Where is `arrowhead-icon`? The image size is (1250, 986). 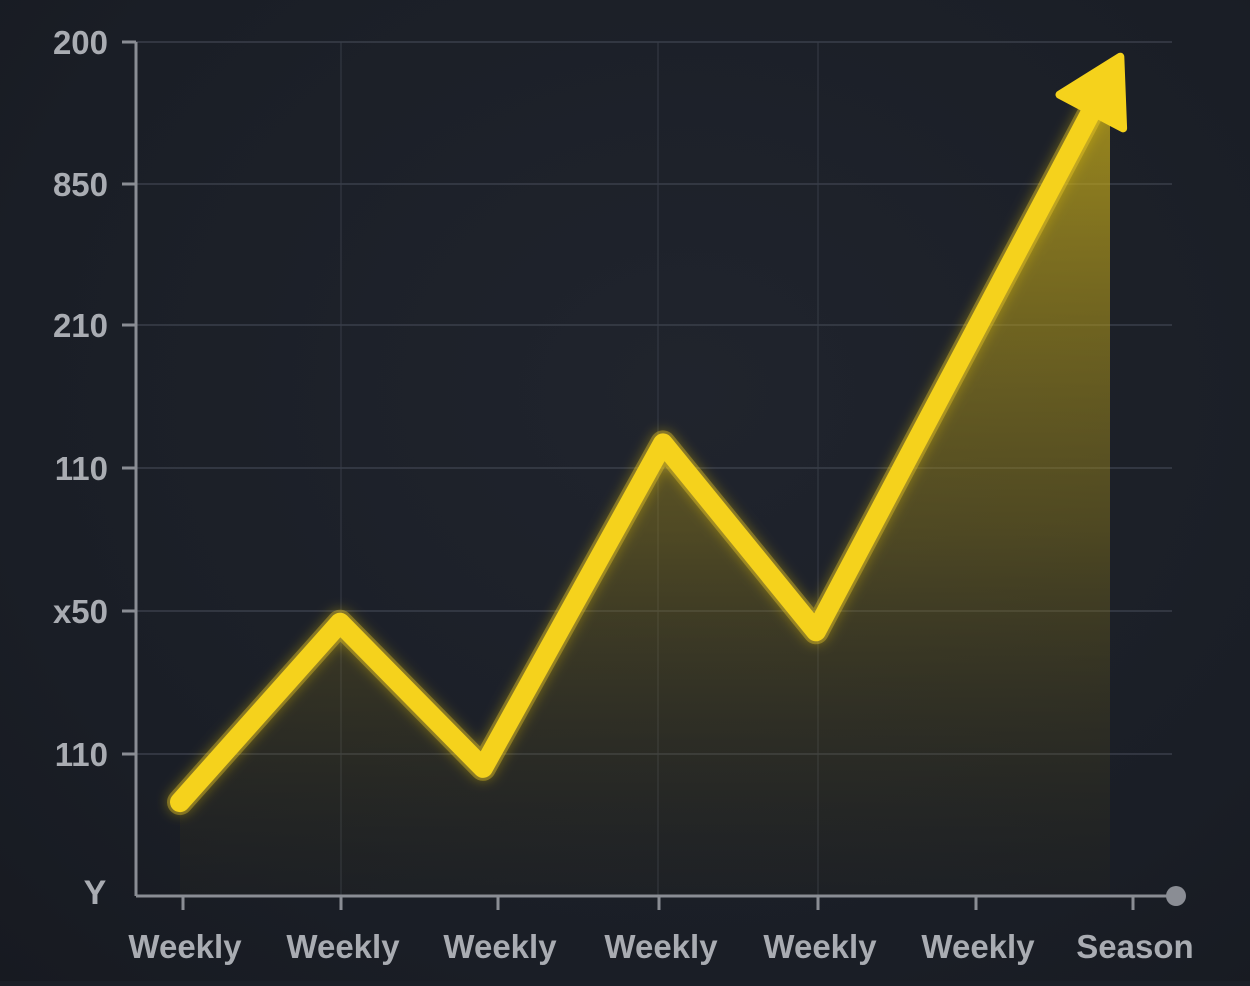 arrowhead-icon is located at coordinates (1091, 92).